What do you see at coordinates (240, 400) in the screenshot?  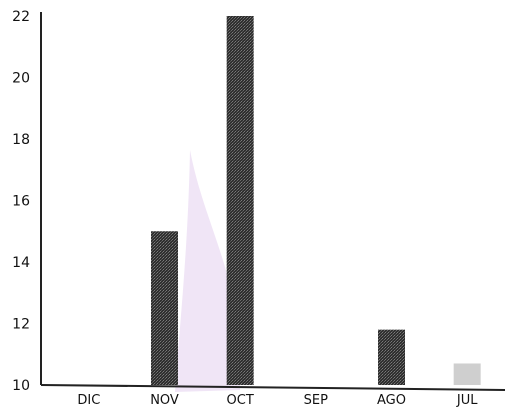 I see `x-tick-label: OCT` at bounding box center [240, 400].